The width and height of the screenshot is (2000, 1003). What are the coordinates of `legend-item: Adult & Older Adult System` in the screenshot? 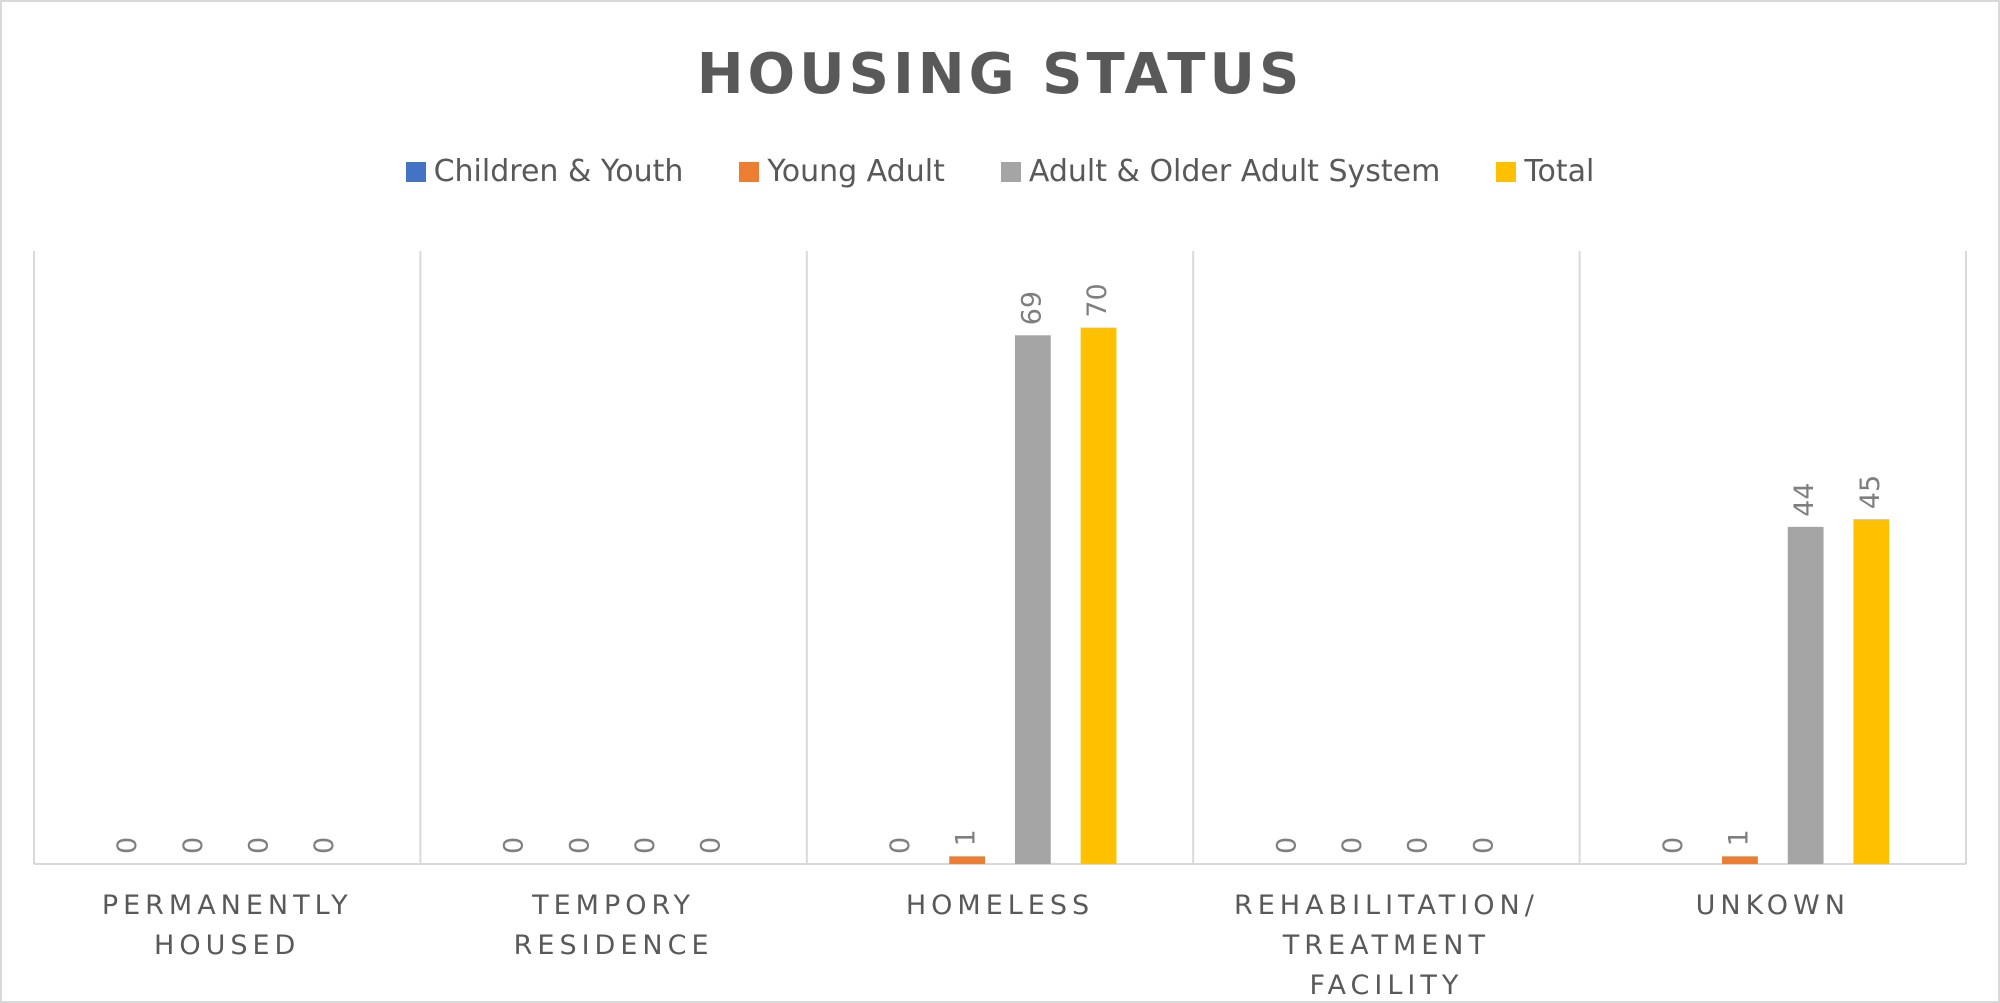 It's located at (1220, 171).